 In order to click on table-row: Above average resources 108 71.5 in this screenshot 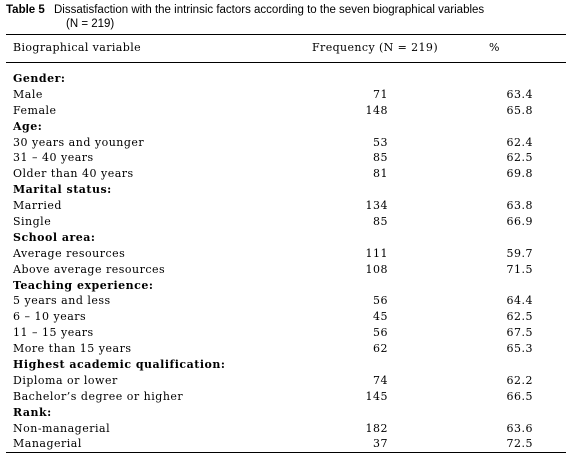, I will do `click(285, 270)`.